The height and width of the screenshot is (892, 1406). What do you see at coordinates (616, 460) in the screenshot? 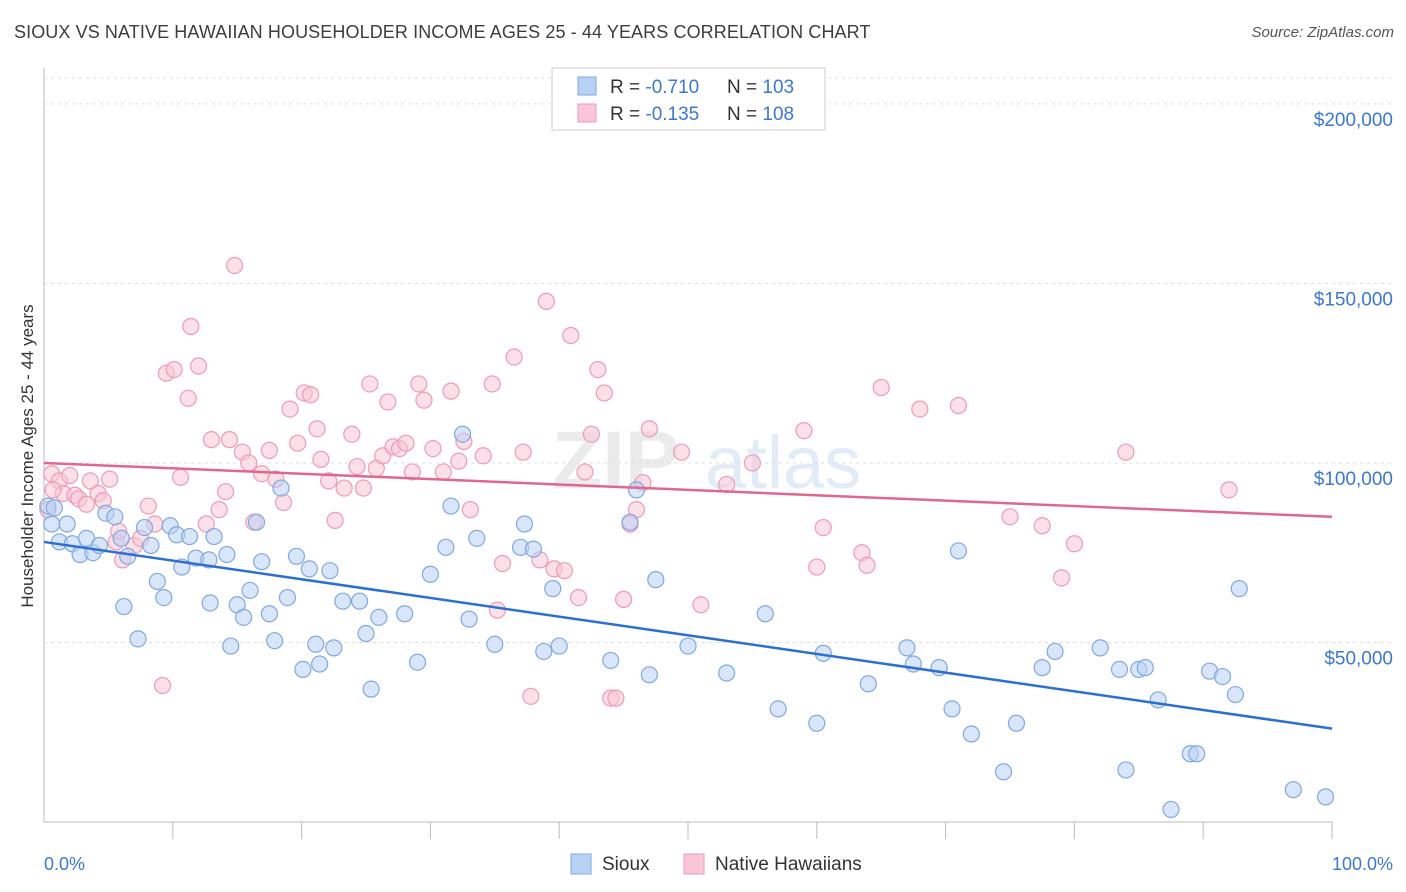
I see `watermark-zip: ZIP` at bounding box center [616, 460].